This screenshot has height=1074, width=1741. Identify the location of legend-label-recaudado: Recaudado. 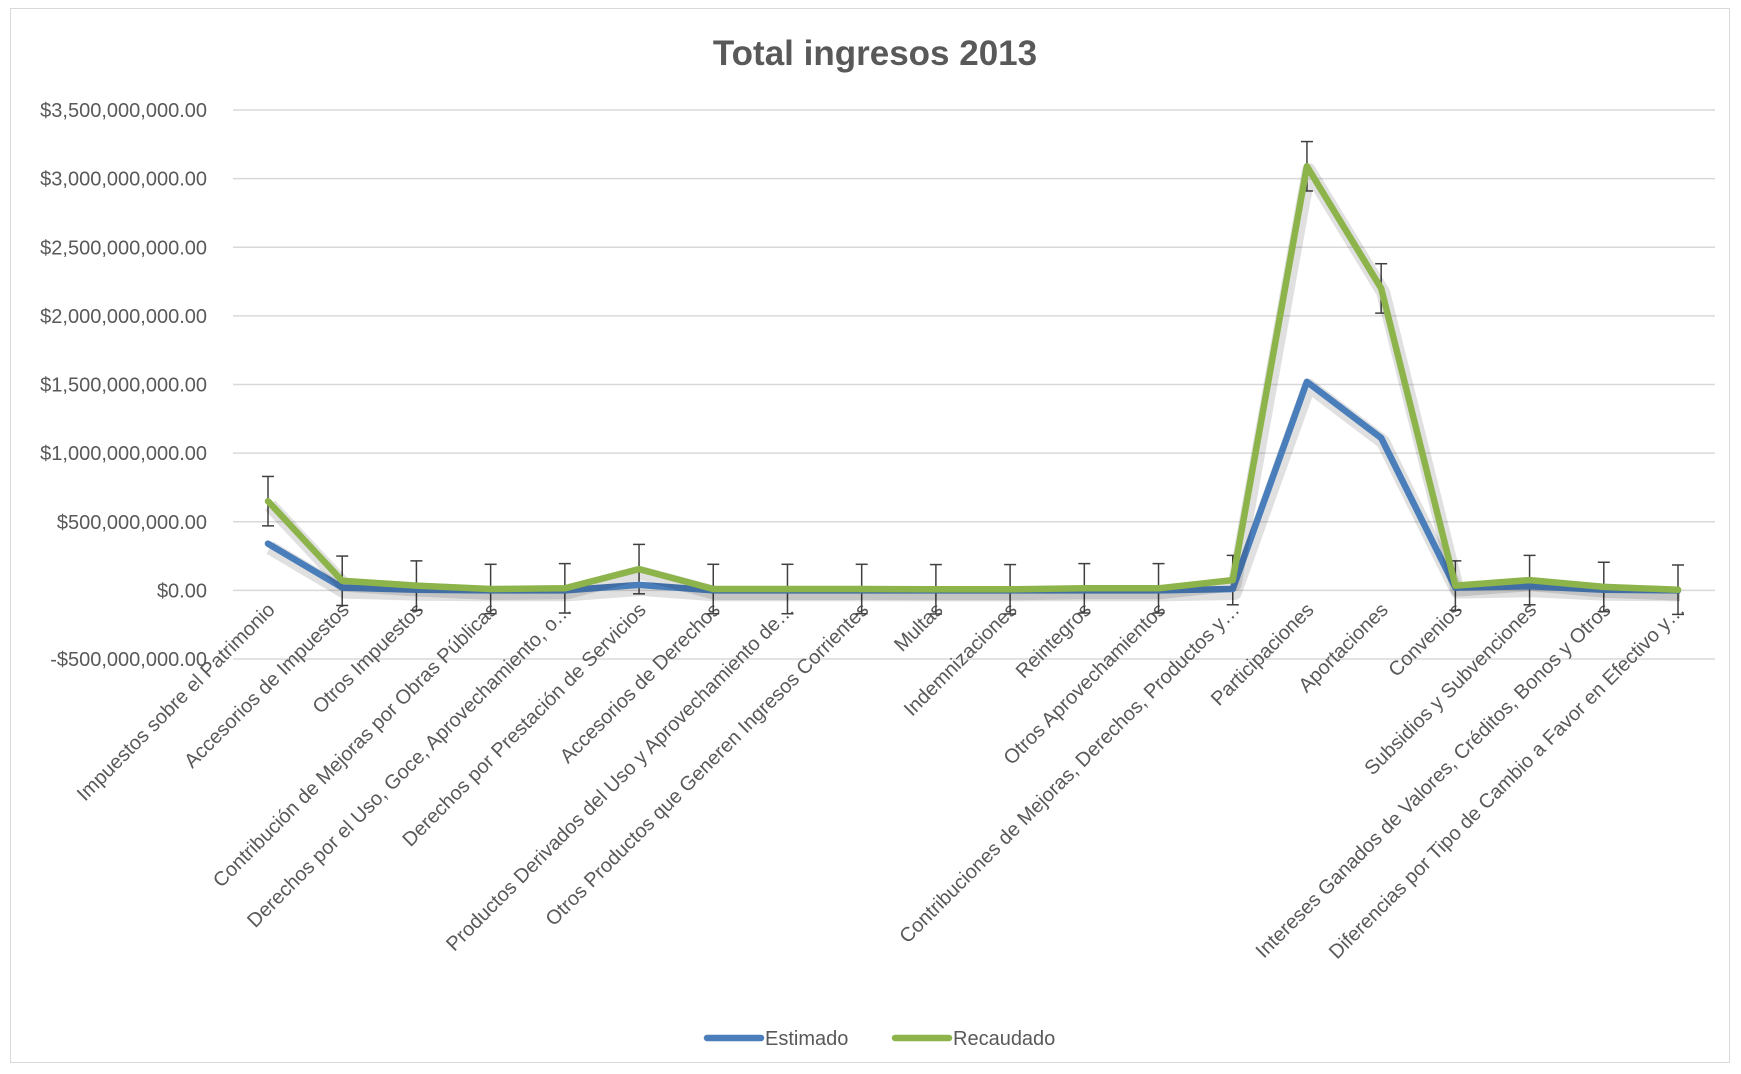
(1004, 1039).